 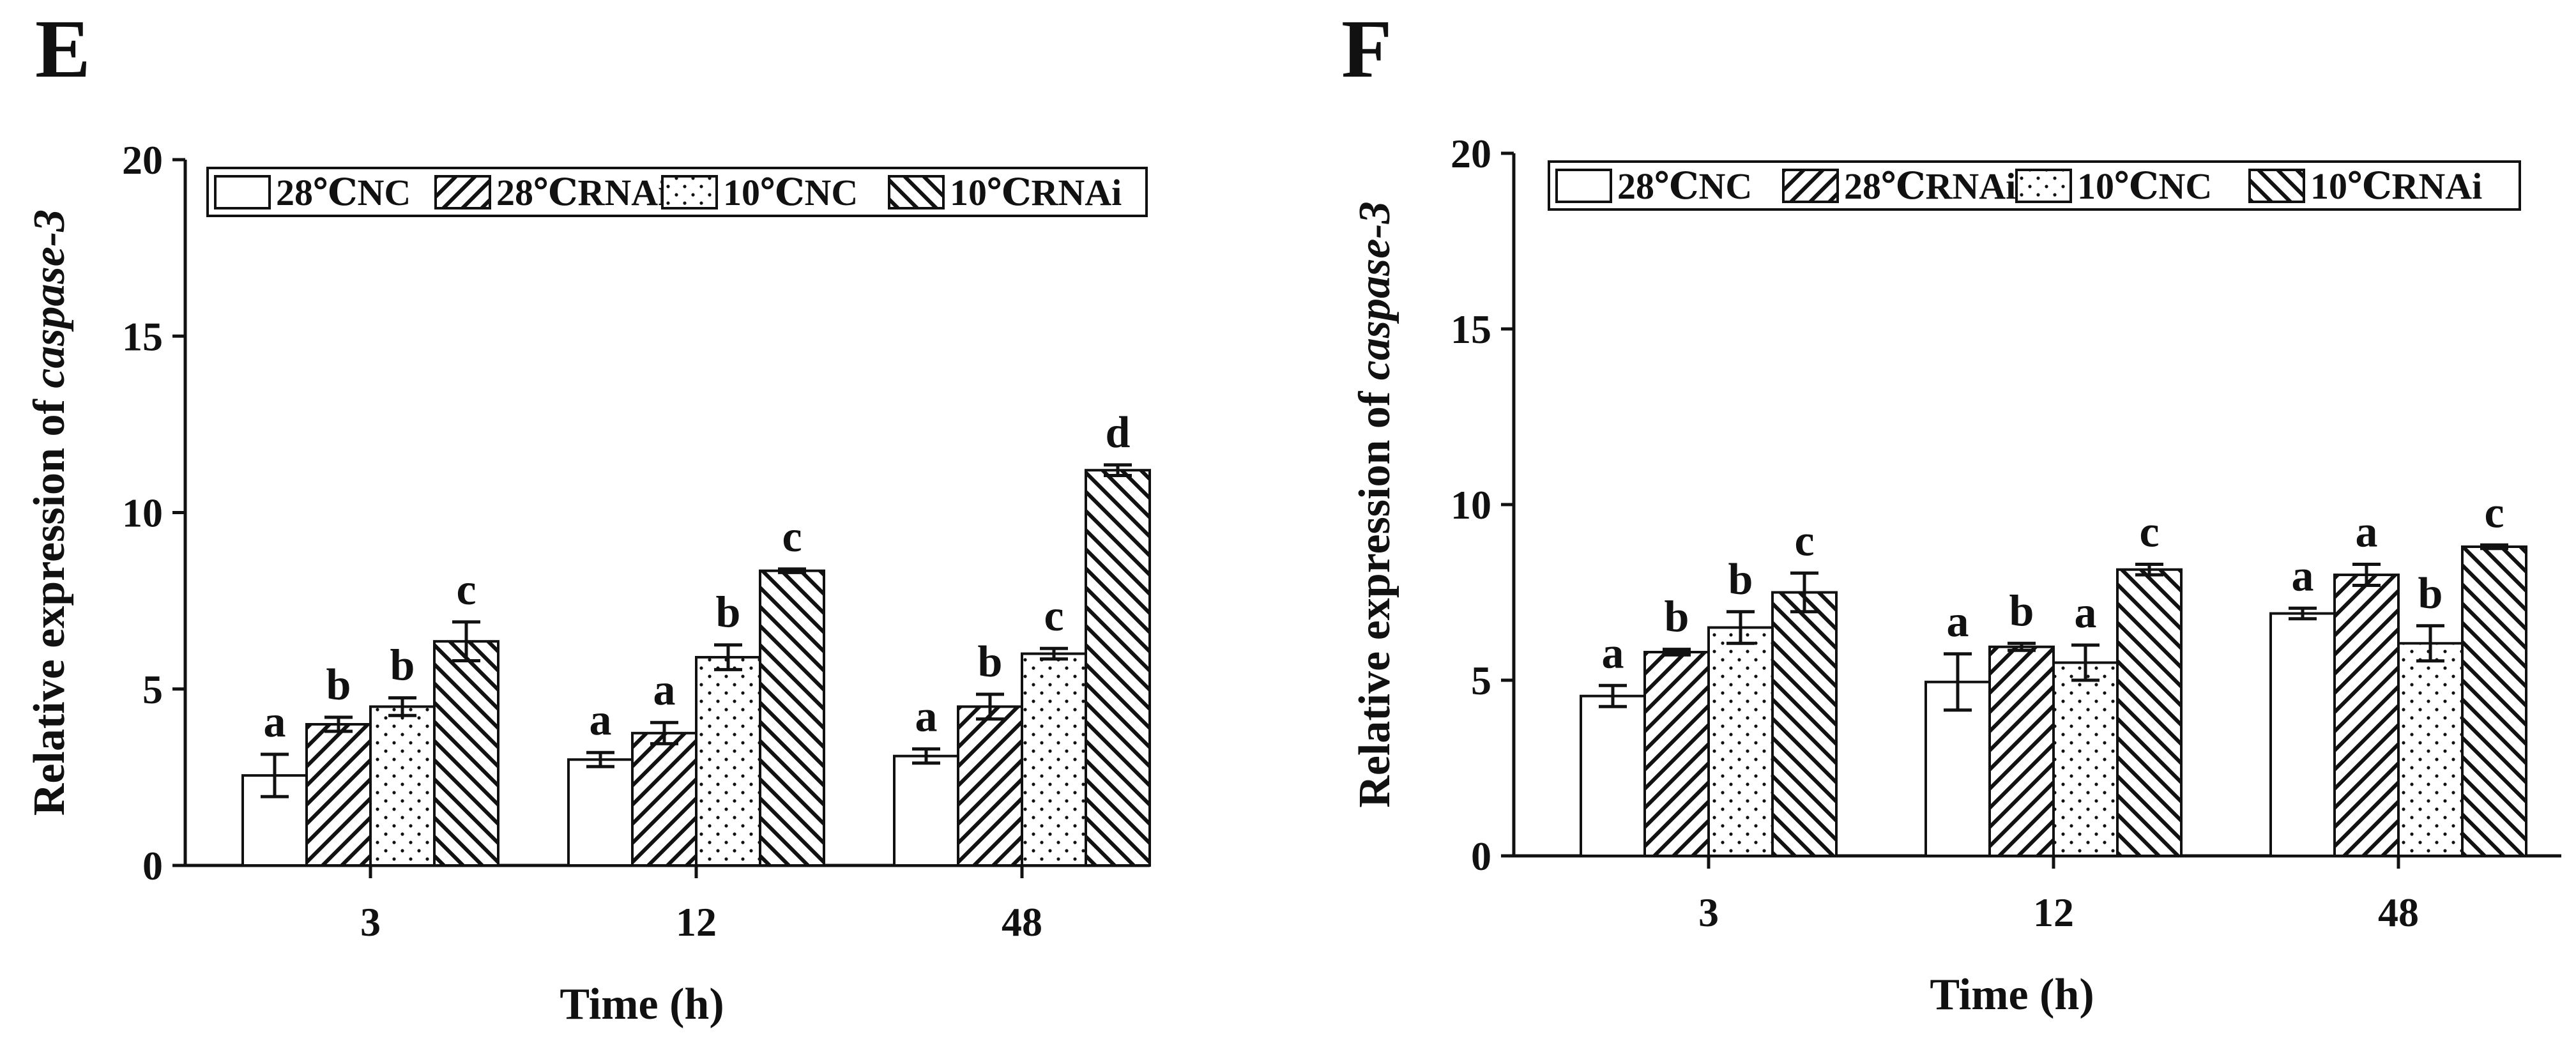 What do you see at coordinates (1366, 49) in the screenshot?
I see `panel-letter: F` at bounding box center [1366, 49].